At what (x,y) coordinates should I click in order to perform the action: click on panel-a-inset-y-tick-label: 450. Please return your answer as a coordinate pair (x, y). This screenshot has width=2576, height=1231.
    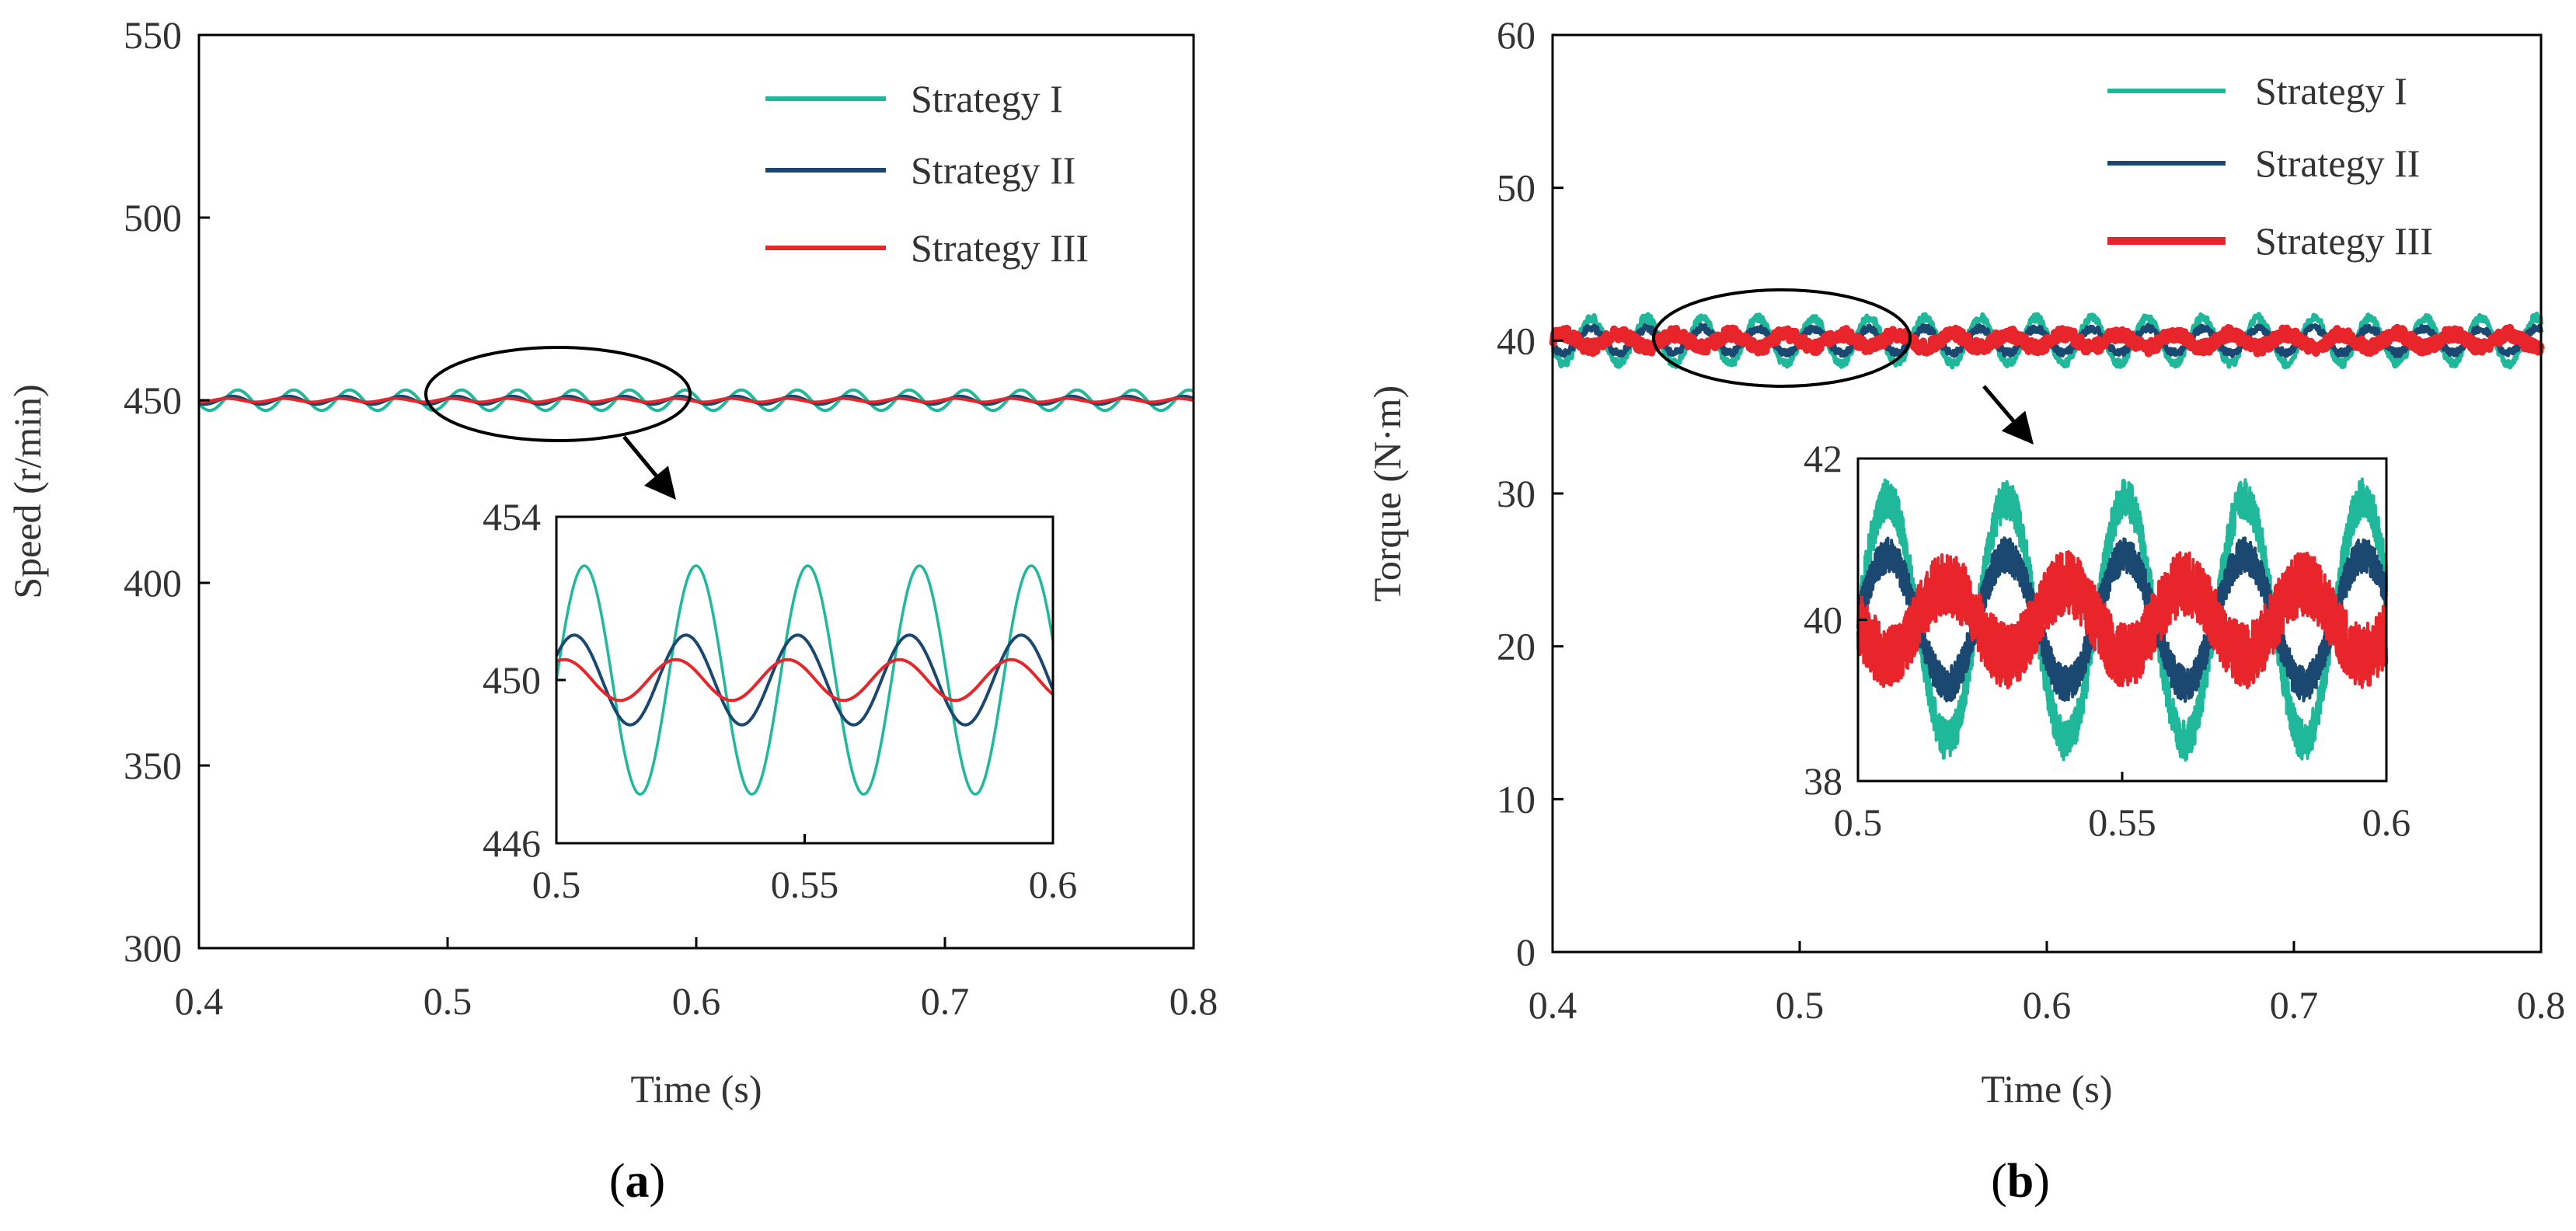
    Looking at the image, I should click on (512, 680).